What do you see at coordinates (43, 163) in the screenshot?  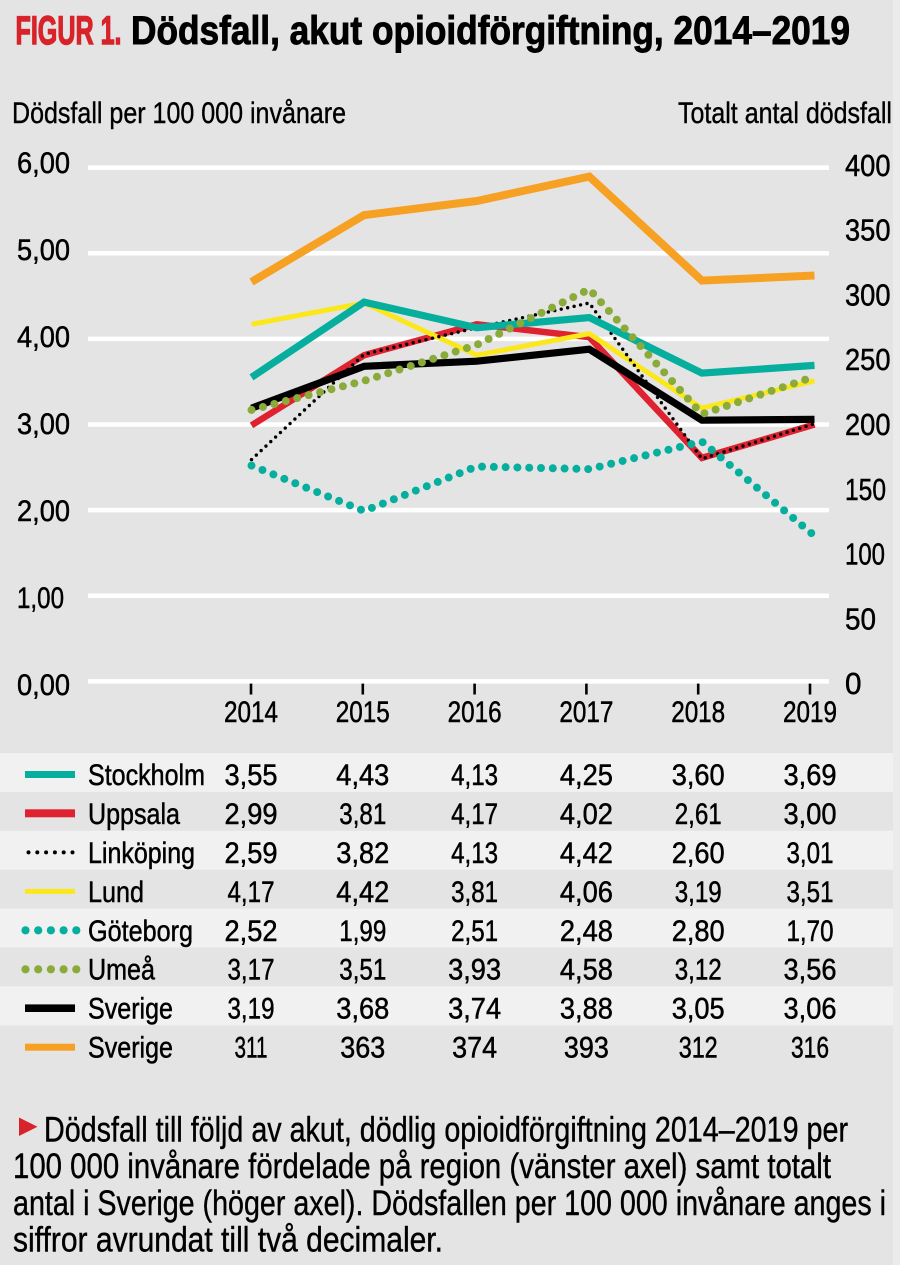 I see `svg-text: 6,00` at bounding box center [43, 163].